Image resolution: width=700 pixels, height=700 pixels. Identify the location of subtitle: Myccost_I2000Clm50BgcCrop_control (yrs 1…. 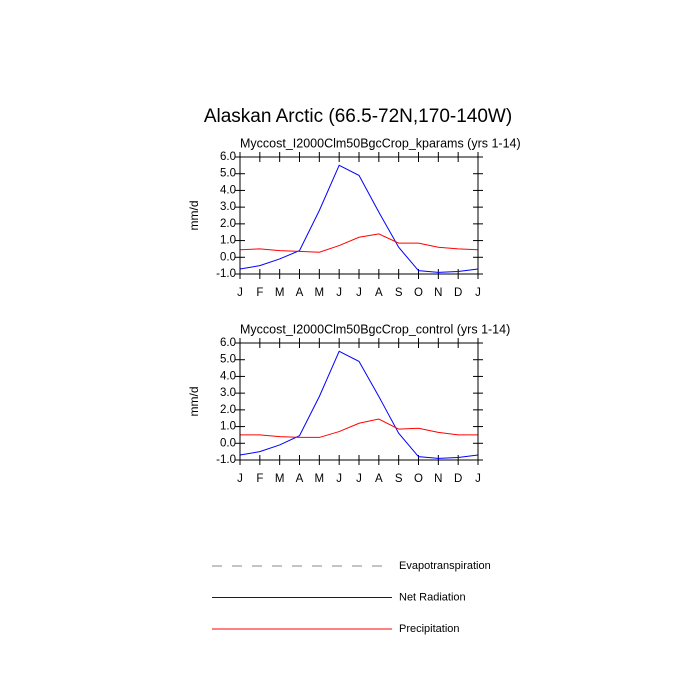
(375, 329).